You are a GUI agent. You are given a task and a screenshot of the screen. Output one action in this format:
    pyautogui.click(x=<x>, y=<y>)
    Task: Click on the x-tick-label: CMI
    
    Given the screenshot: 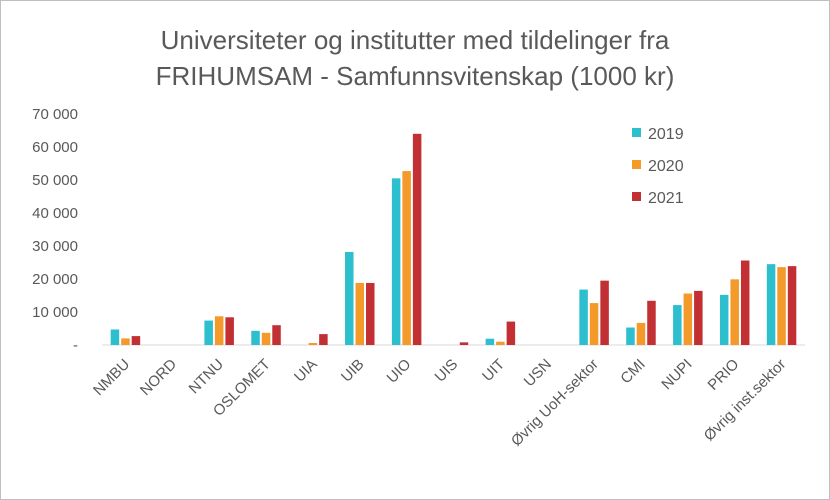 What is the action you would take?
    pyautogui.click(x=632, y=371)
    